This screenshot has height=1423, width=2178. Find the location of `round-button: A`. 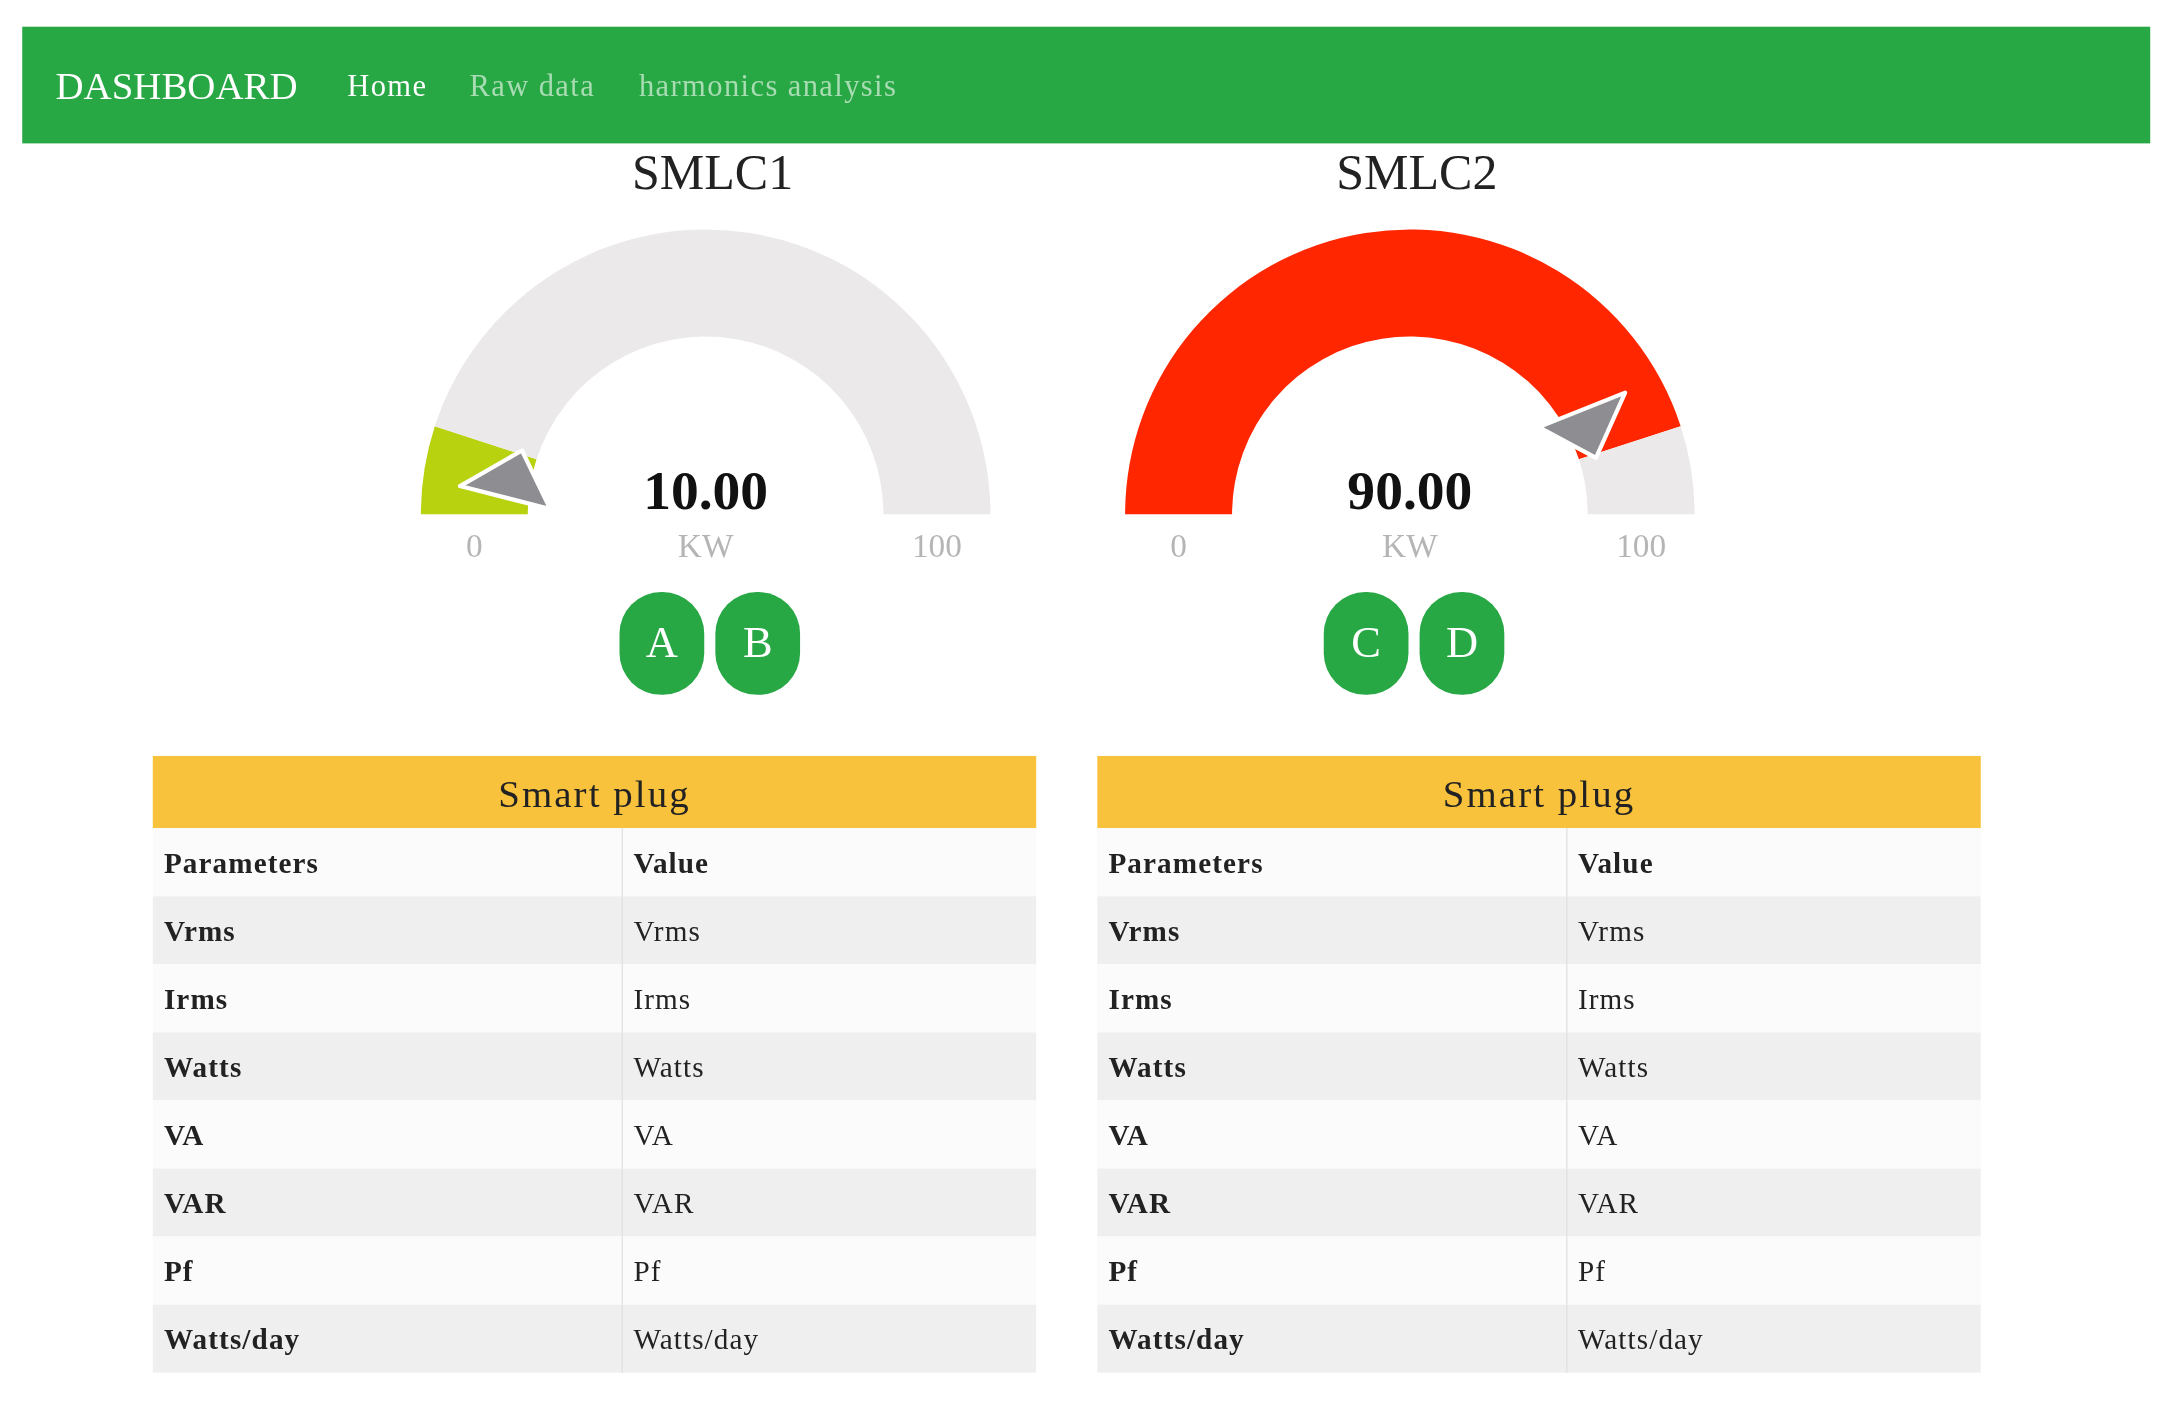

round-button: A is located at coordinates (662, 643).